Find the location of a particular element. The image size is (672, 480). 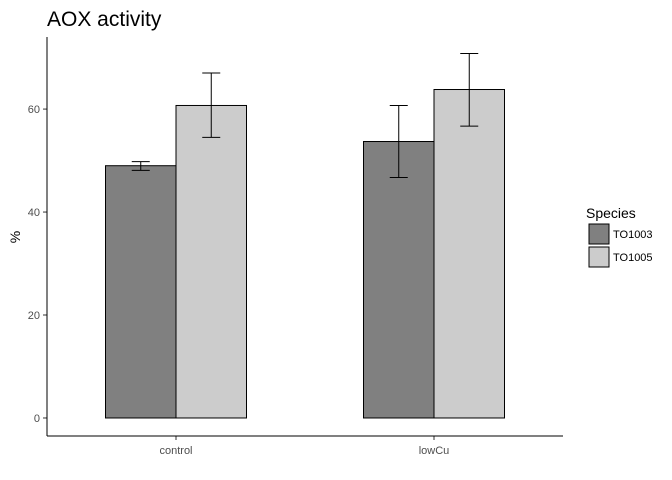

bar-TO1005-lowCu is located at coordinates (469, 254).